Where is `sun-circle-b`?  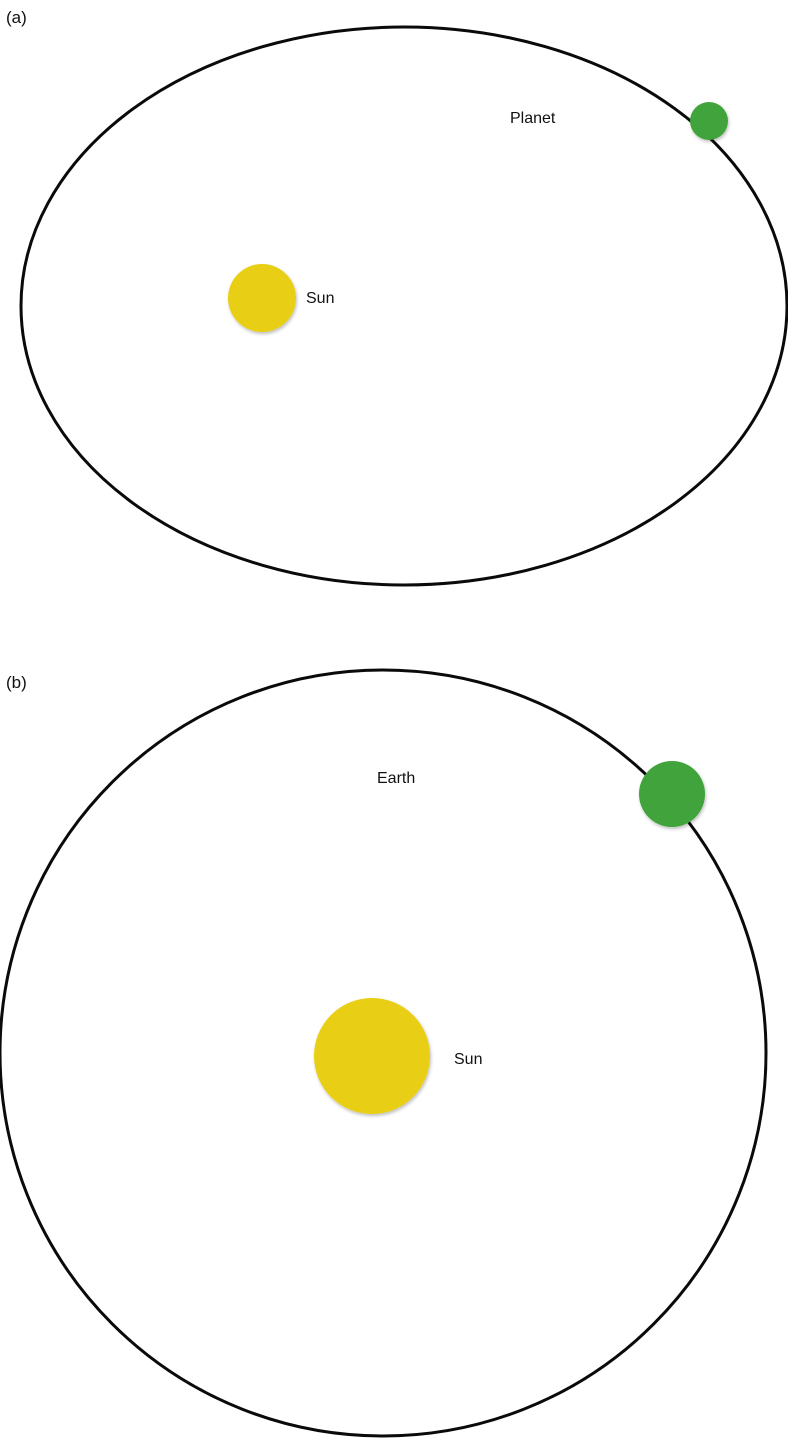 sun-circle-b is located at coordinates (372, 1056).